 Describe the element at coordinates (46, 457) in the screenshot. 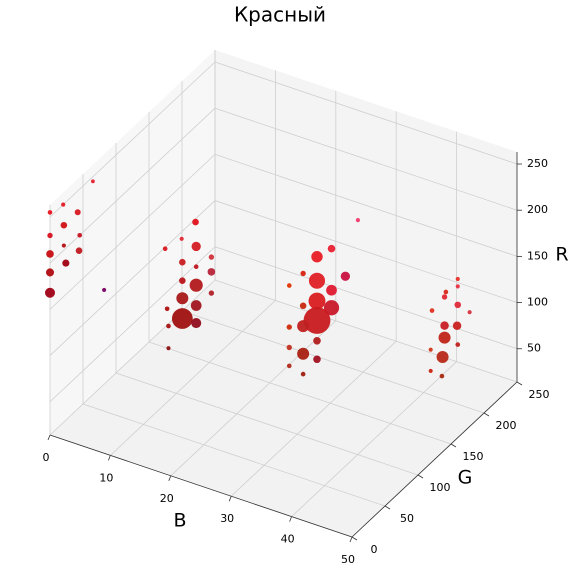

I see `x-tick-label: 0` at that location.